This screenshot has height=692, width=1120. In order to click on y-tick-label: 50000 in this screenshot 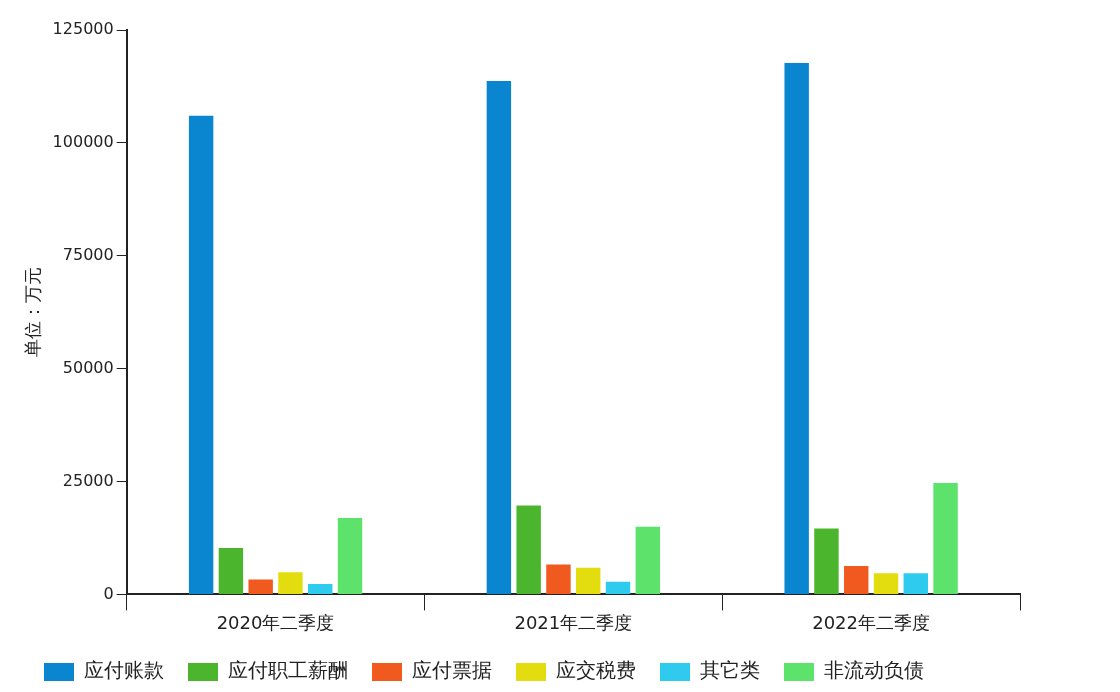, I will do `click(88, 367)`.